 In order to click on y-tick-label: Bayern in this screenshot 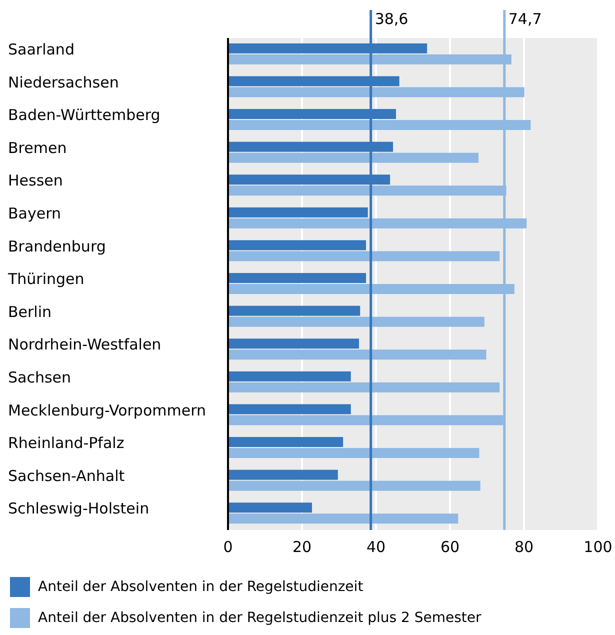, I will do `click(34, 213)`.